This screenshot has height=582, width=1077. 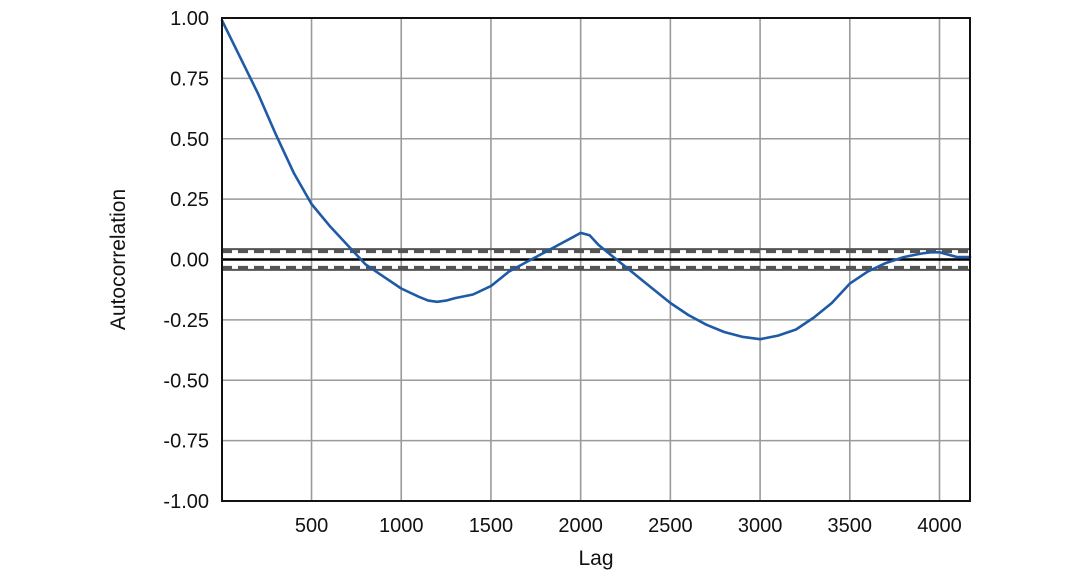 What do you see at coordinates (186, 442) in the screenshot?
I see `y-tick-label: -0.75` at bounding box center [186, 442].